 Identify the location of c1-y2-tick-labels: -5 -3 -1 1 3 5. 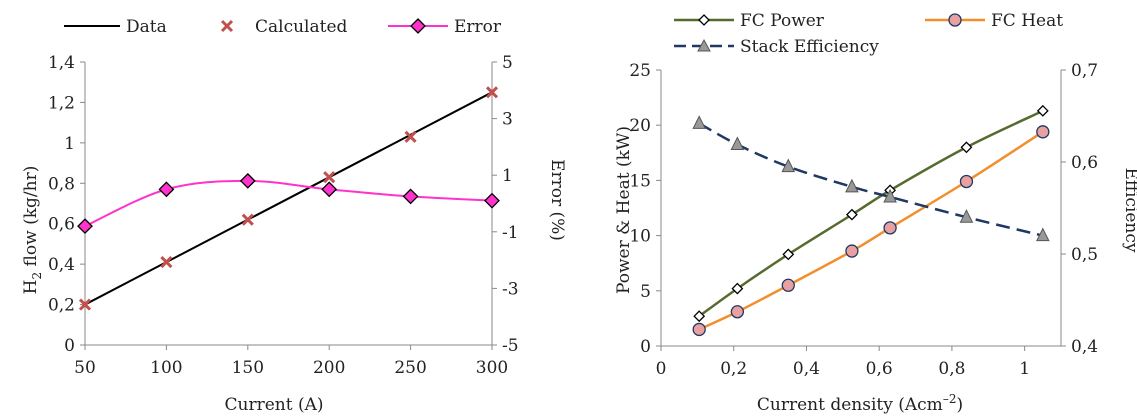
(510, 204).